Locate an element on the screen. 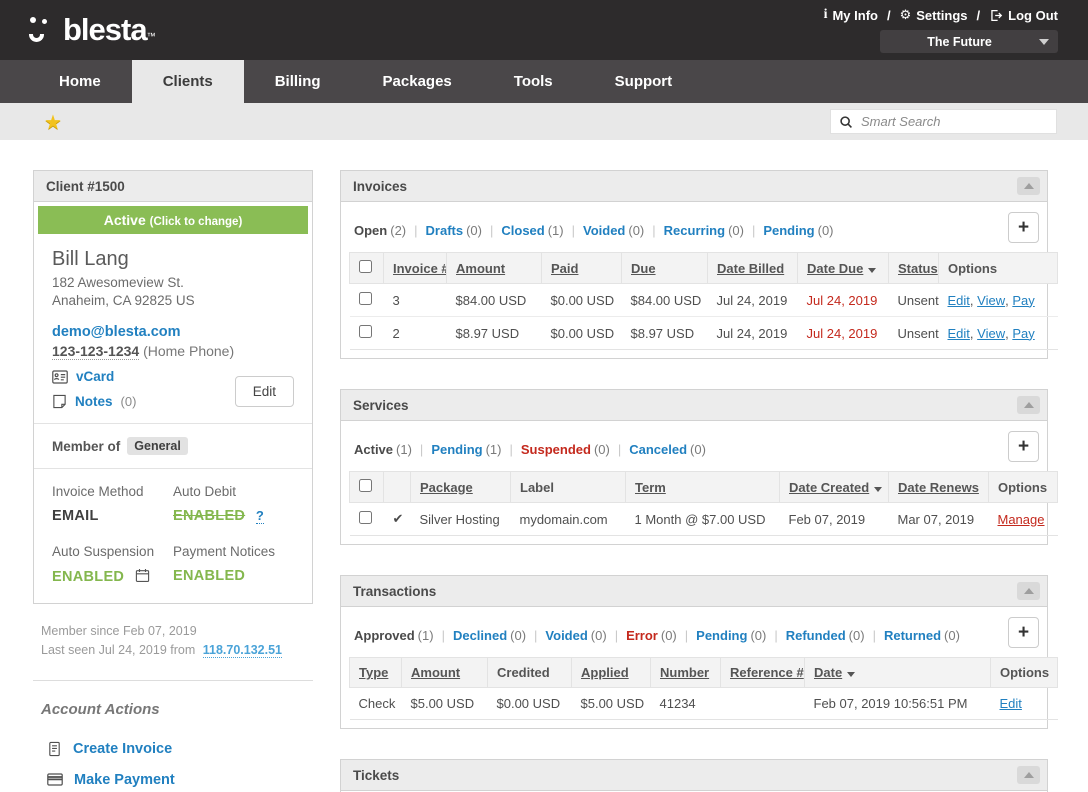  payment-notices-value: ENABLED is located at coordinates (209, 576).